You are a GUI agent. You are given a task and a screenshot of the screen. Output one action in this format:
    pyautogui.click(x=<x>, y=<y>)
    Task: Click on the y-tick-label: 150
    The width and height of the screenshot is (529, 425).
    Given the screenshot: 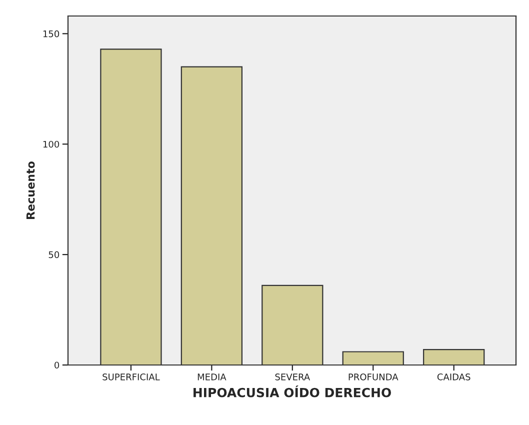 What is the action you would take?
    pyautogui.click(x=51, y=34)
    